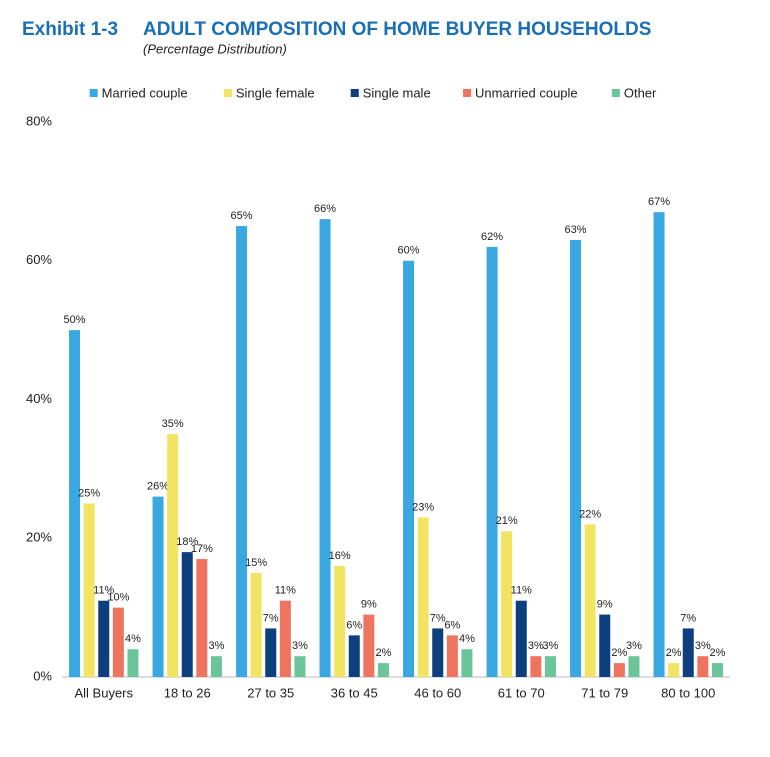  I want to click on data-label: 67%, so click(659, 202).